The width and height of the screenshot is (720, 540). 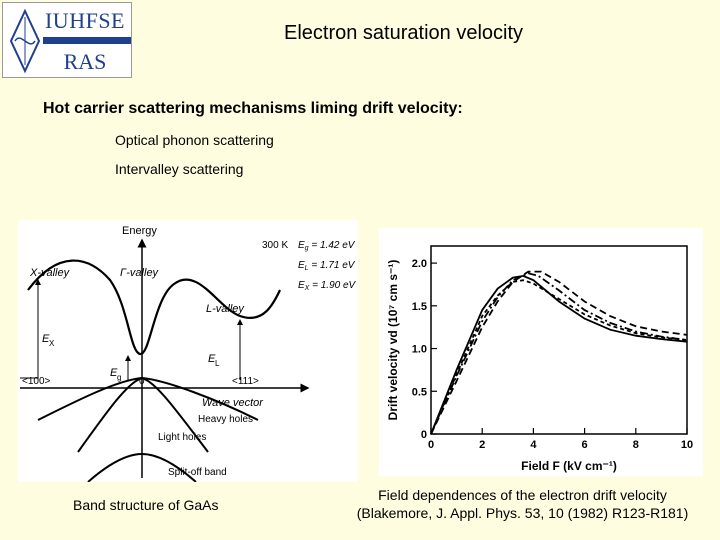 I want to click on temperature-label: 300 K, so click(x=275, y=245).